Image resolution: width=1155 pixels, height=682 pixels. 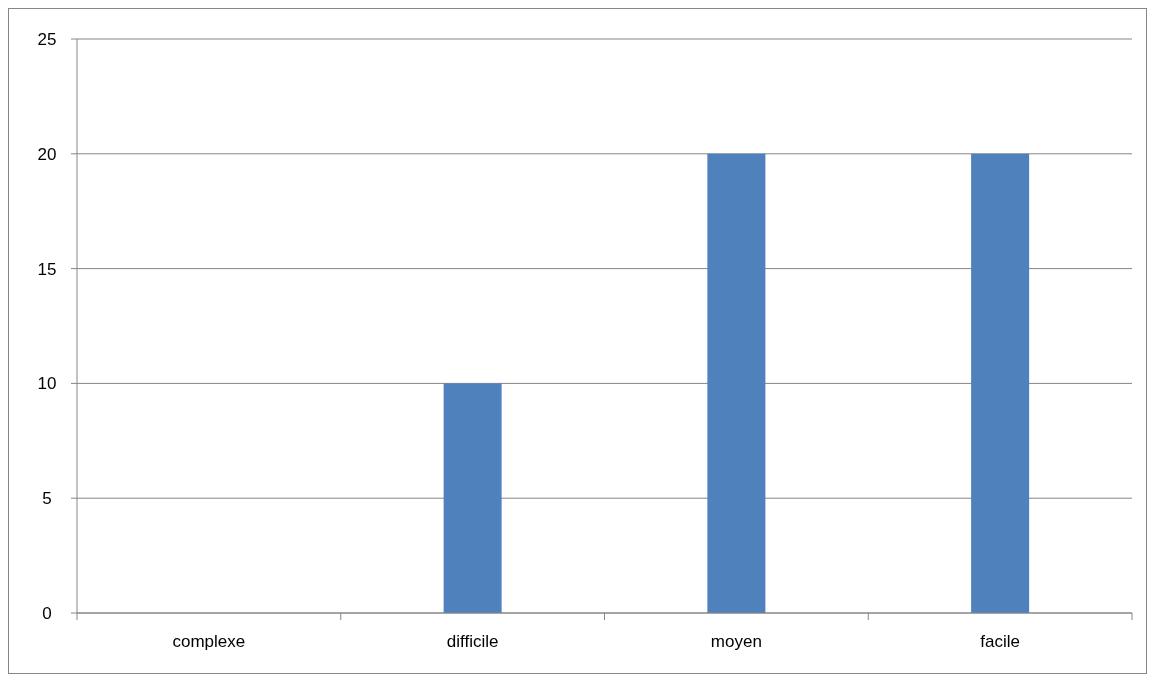 I want to click on x-tick-label: facile, so click(x=1000, y=641).